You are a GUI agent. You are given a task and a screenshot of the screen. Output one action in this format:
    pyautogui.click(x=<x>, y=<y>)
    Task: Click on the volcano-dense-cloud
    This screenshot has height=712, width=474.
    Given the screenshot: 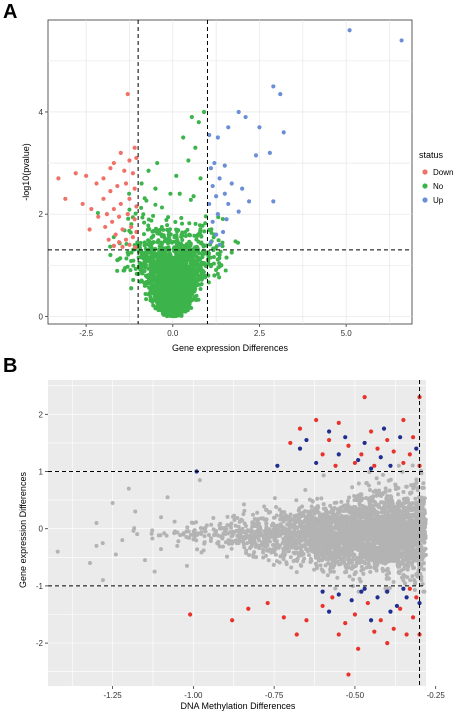 What is the action you would take?
    pyautogui.click(x=167, y=255)
    